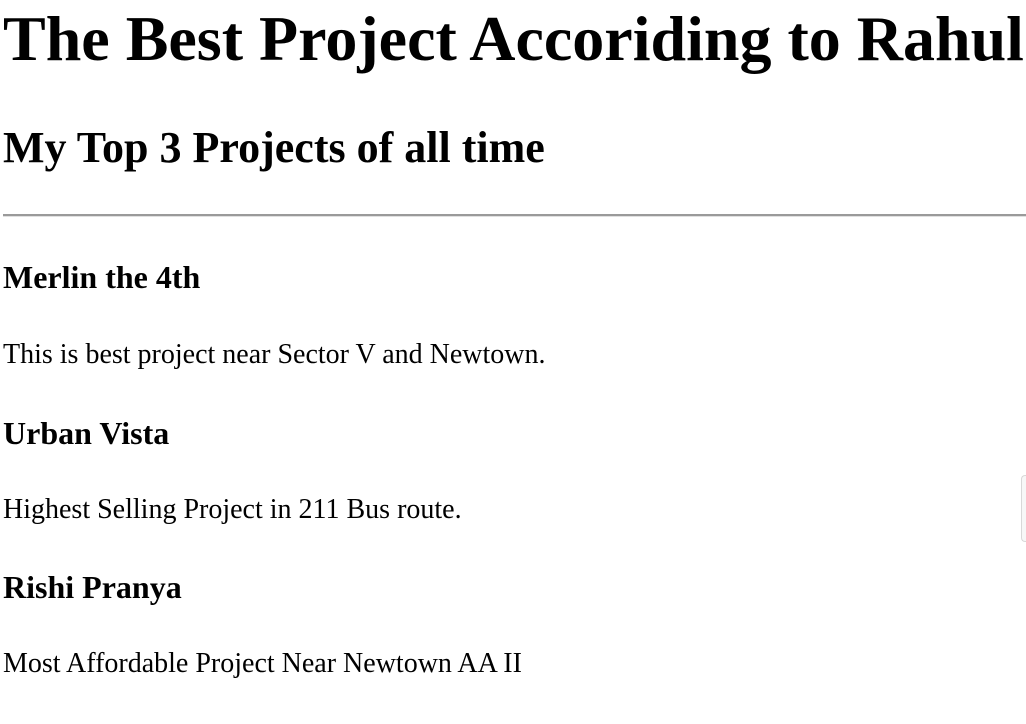 Image resolution: width=1026 pixels, height=724 pixels. I want to click on page-title: The Best Project Accoriding to Rahul, so click(513, 38).